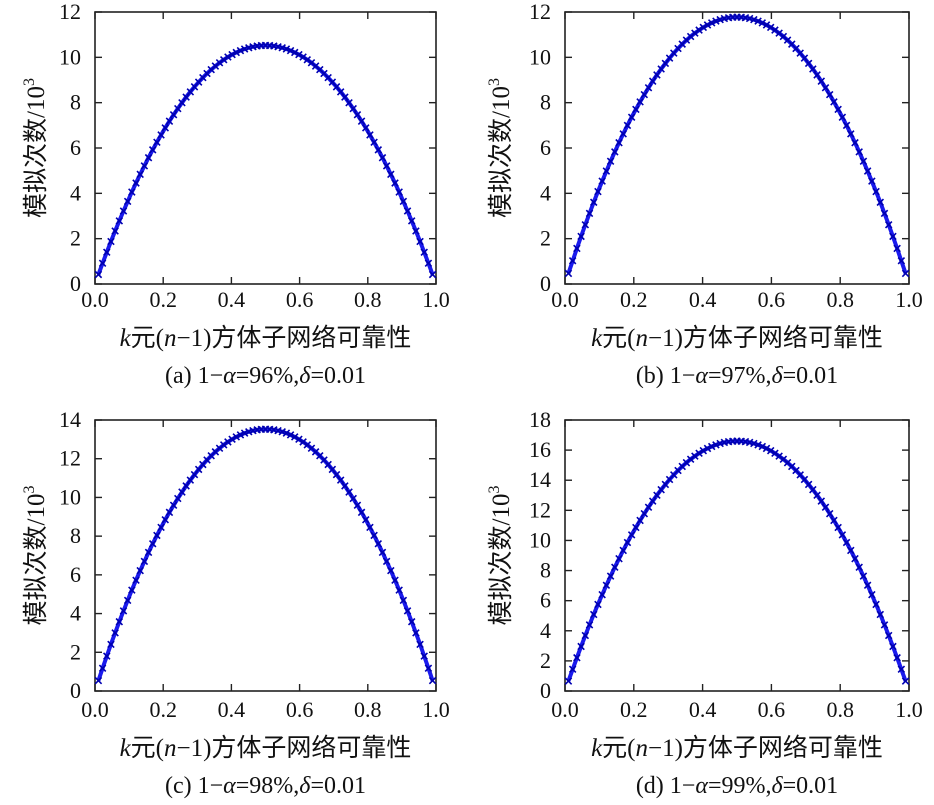  I want to click on y-tick-label: 16, so click(540, 449).